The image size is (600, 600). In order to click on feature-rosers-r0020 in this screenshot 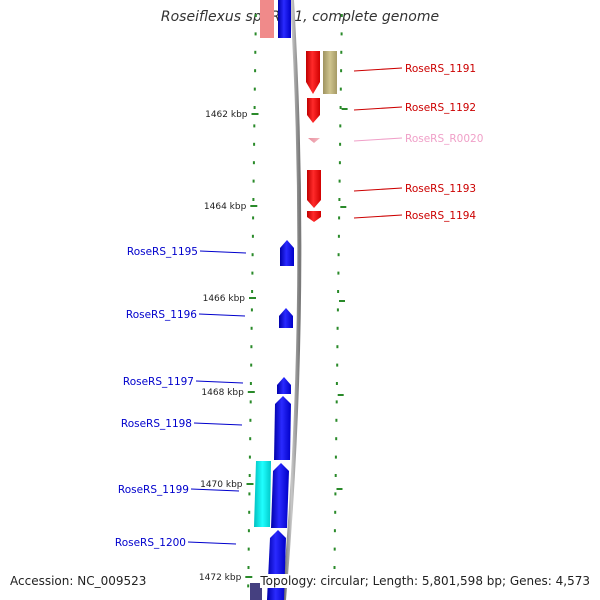, I will do `click(314, 140)`.